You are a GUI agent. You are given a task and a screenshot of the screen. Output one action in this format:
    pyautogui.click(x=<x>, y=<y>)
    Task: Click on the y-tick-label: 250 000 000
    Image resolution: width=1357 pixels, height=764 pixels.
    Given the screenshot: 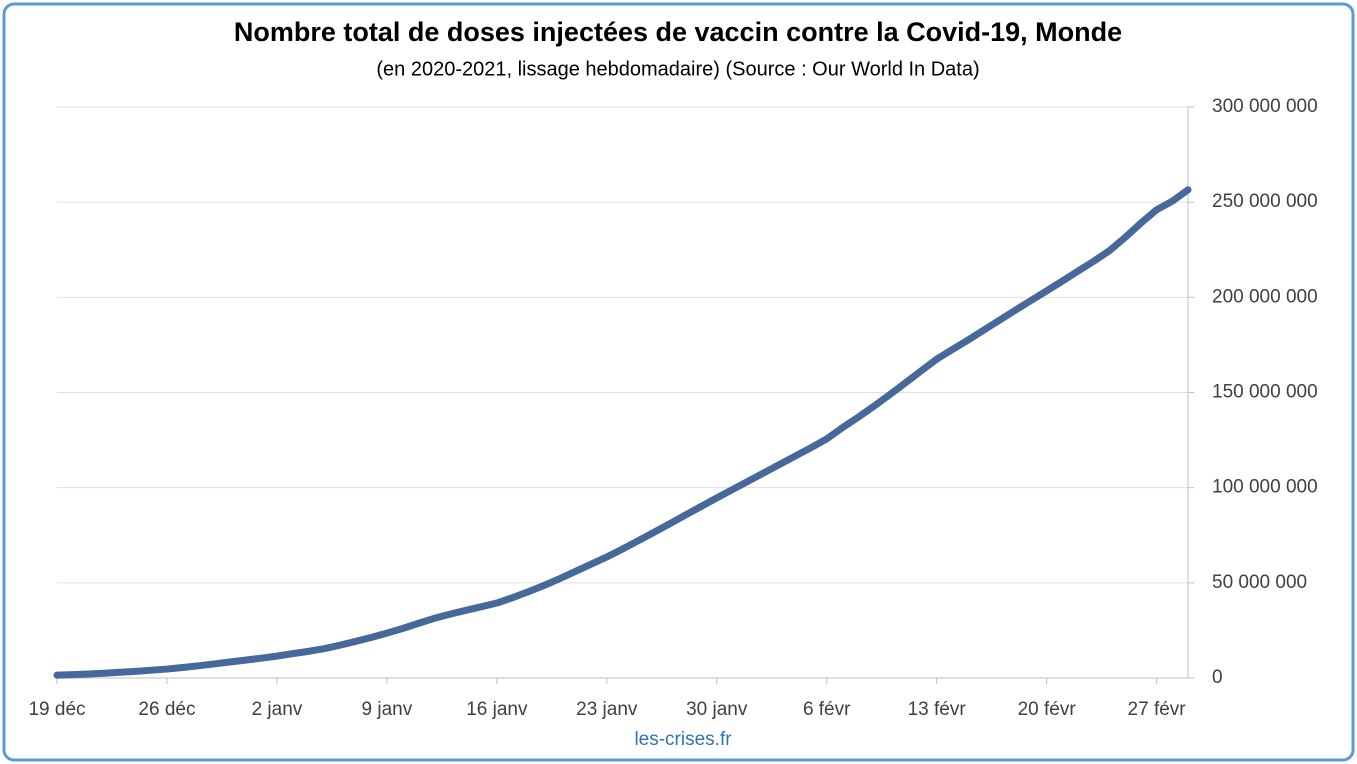 What is the action you would take?
    pyautogui.click(x=1265, y=201)
    